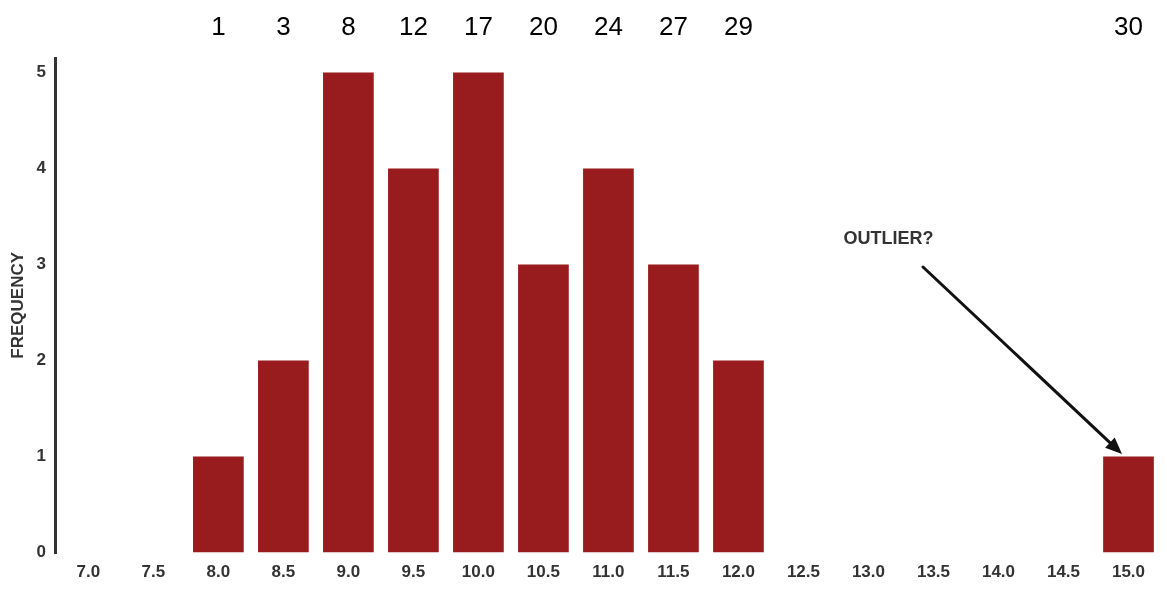 Image resolution: width=1167 pixels, height=597 pixels. I want to click on x-tick-label: 15.0, so click(1128, 572).